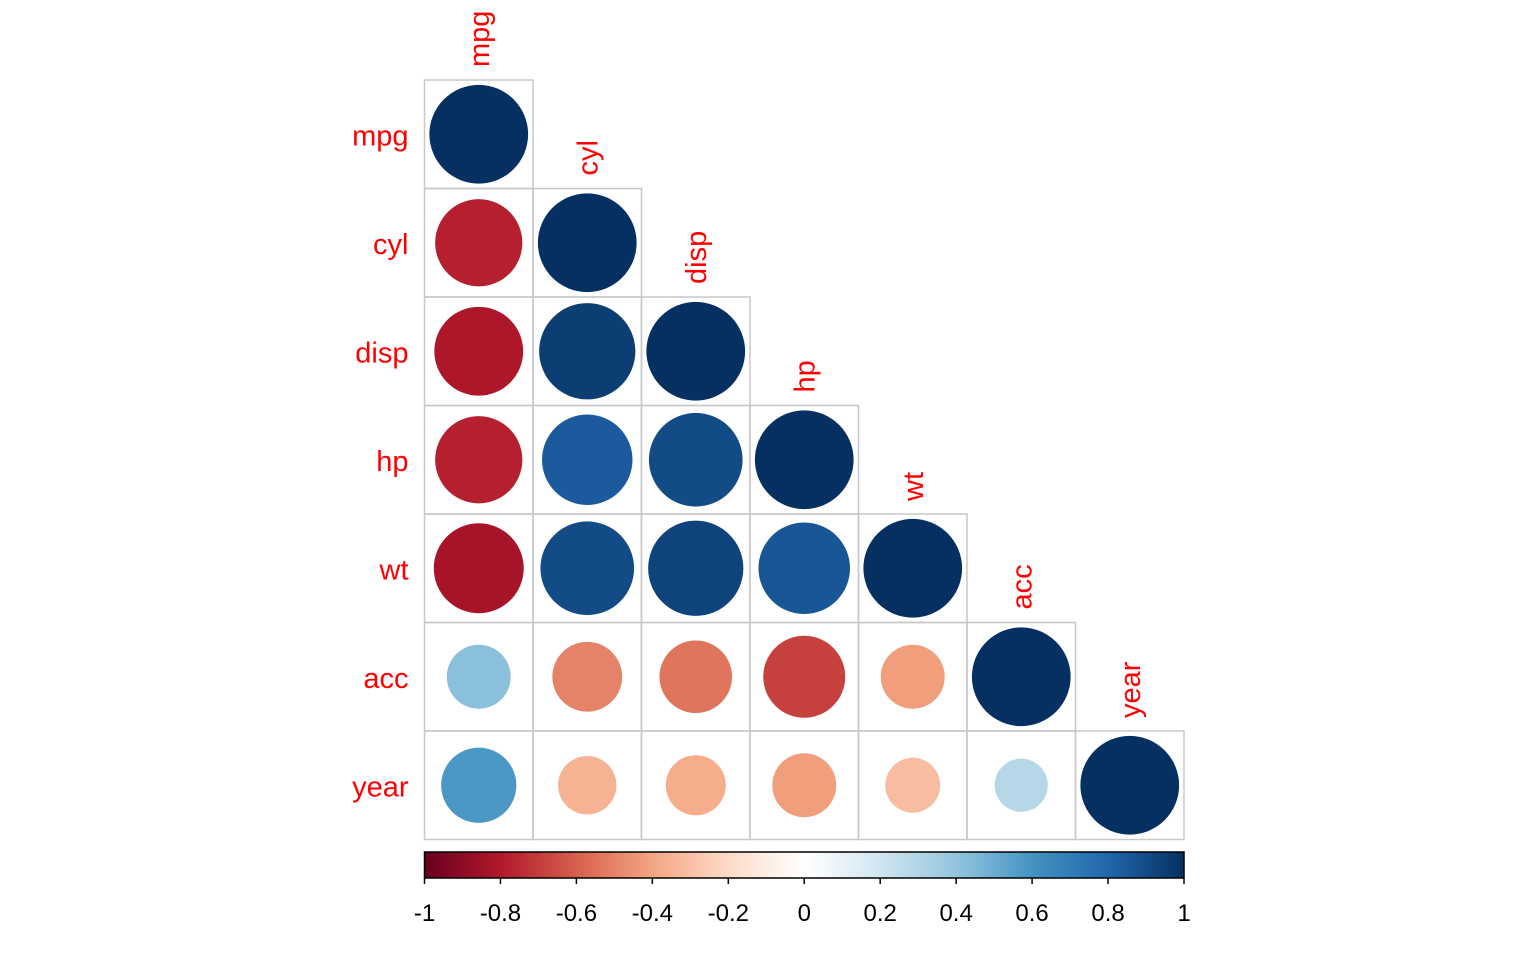 The image size is (1536, 965). I want to click on corr-circle-acc-mpg, so click(478, 676).